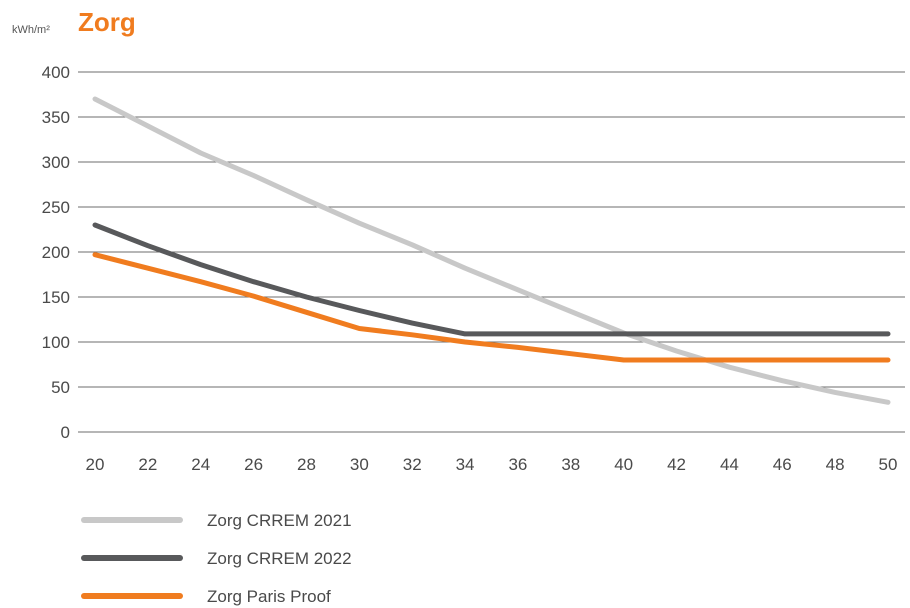 Image resolution: width=910 pixels, height=608 pixels. I want to click on x-tick-label: 26, so click(253, 464).